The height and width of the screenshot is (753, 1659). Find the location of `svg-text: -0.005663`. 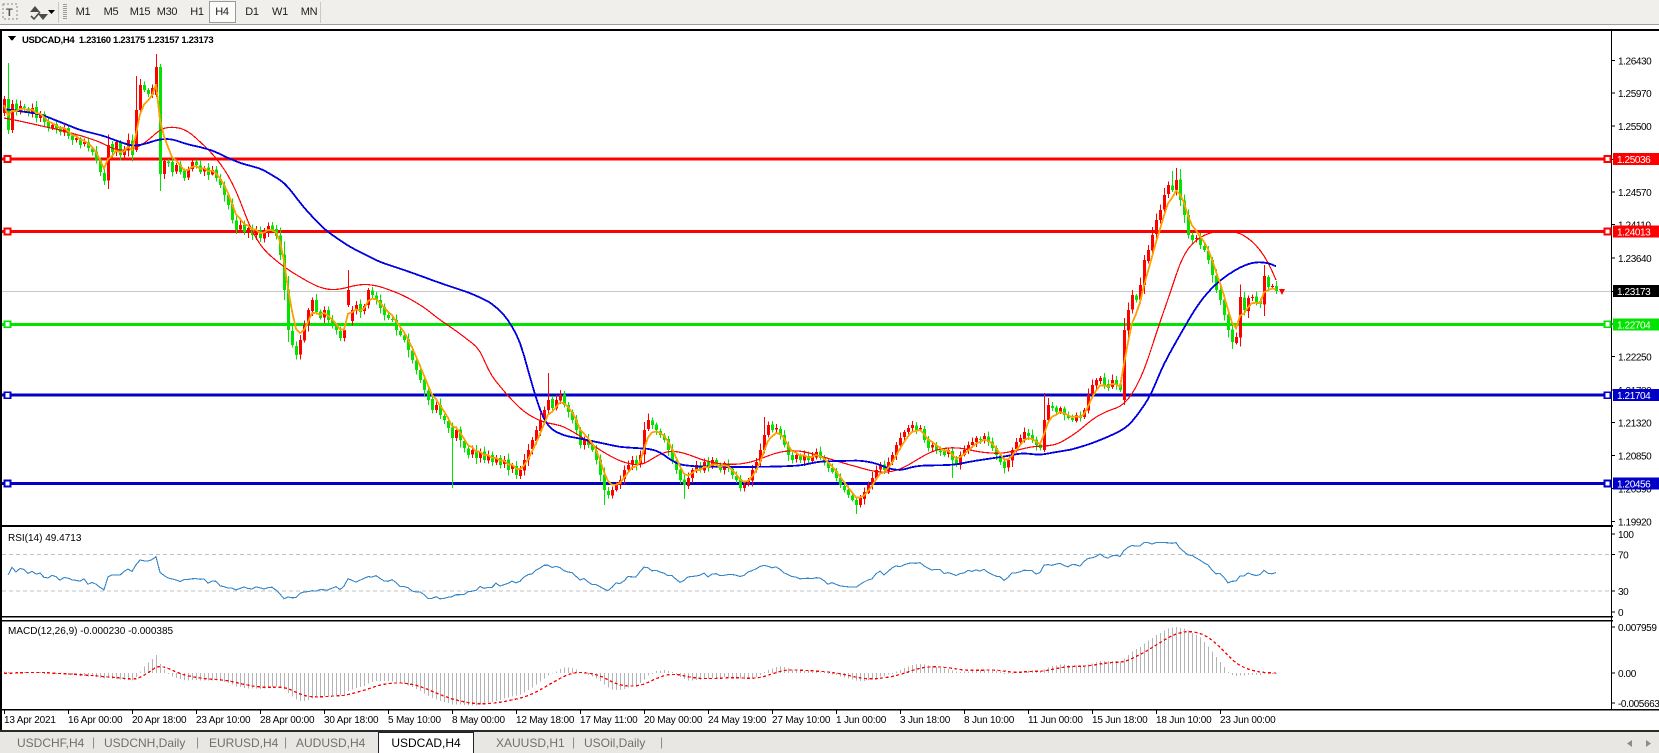

svg-text: -0.005663 is located at coordinates (1638, 704).